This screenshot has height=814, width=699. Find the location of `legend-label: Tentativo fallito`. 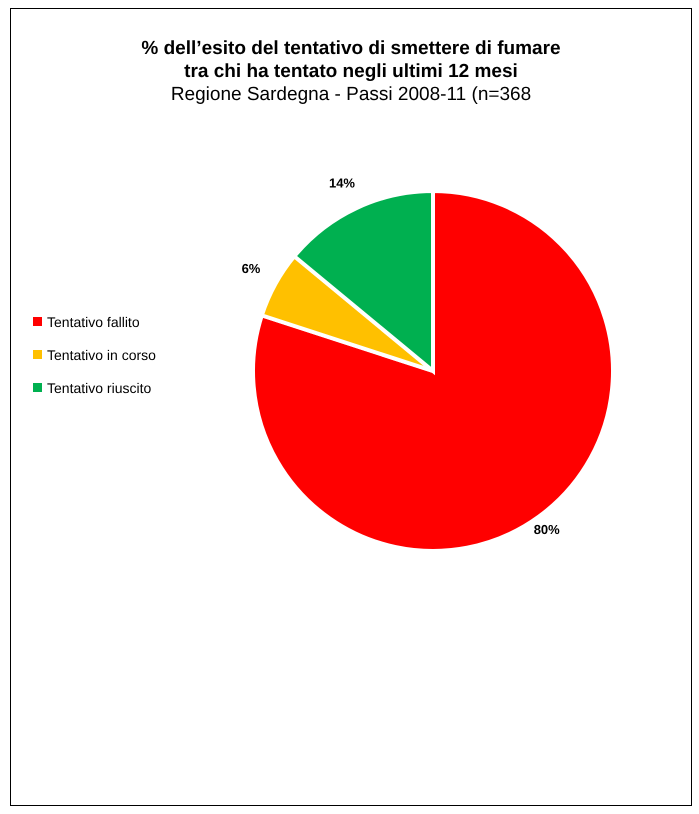

legend-label: Tentativo fallito is located at coordinates (93, 322).